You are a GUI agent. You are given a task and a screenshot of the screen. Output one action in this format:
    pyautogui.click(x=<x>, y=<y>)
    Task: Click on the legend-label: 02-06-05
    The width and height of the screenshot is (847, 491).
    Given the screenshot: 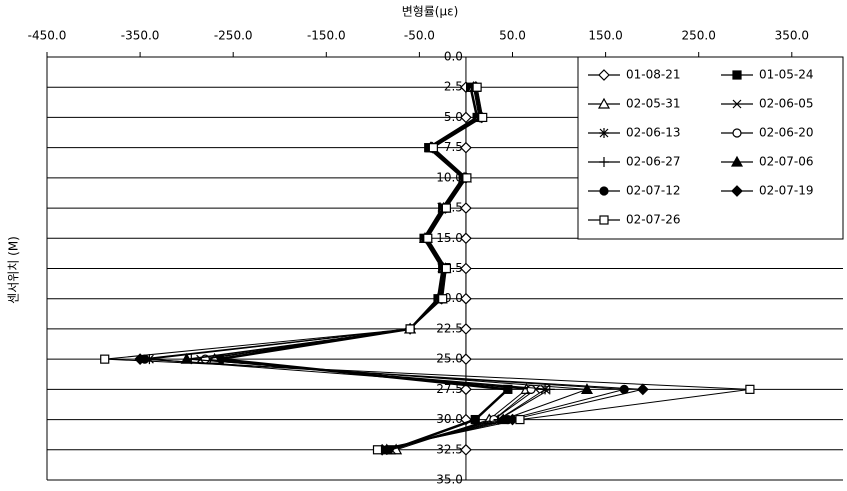 What is the action you would take?
    pyautogui.click(x=786, y=104)
    